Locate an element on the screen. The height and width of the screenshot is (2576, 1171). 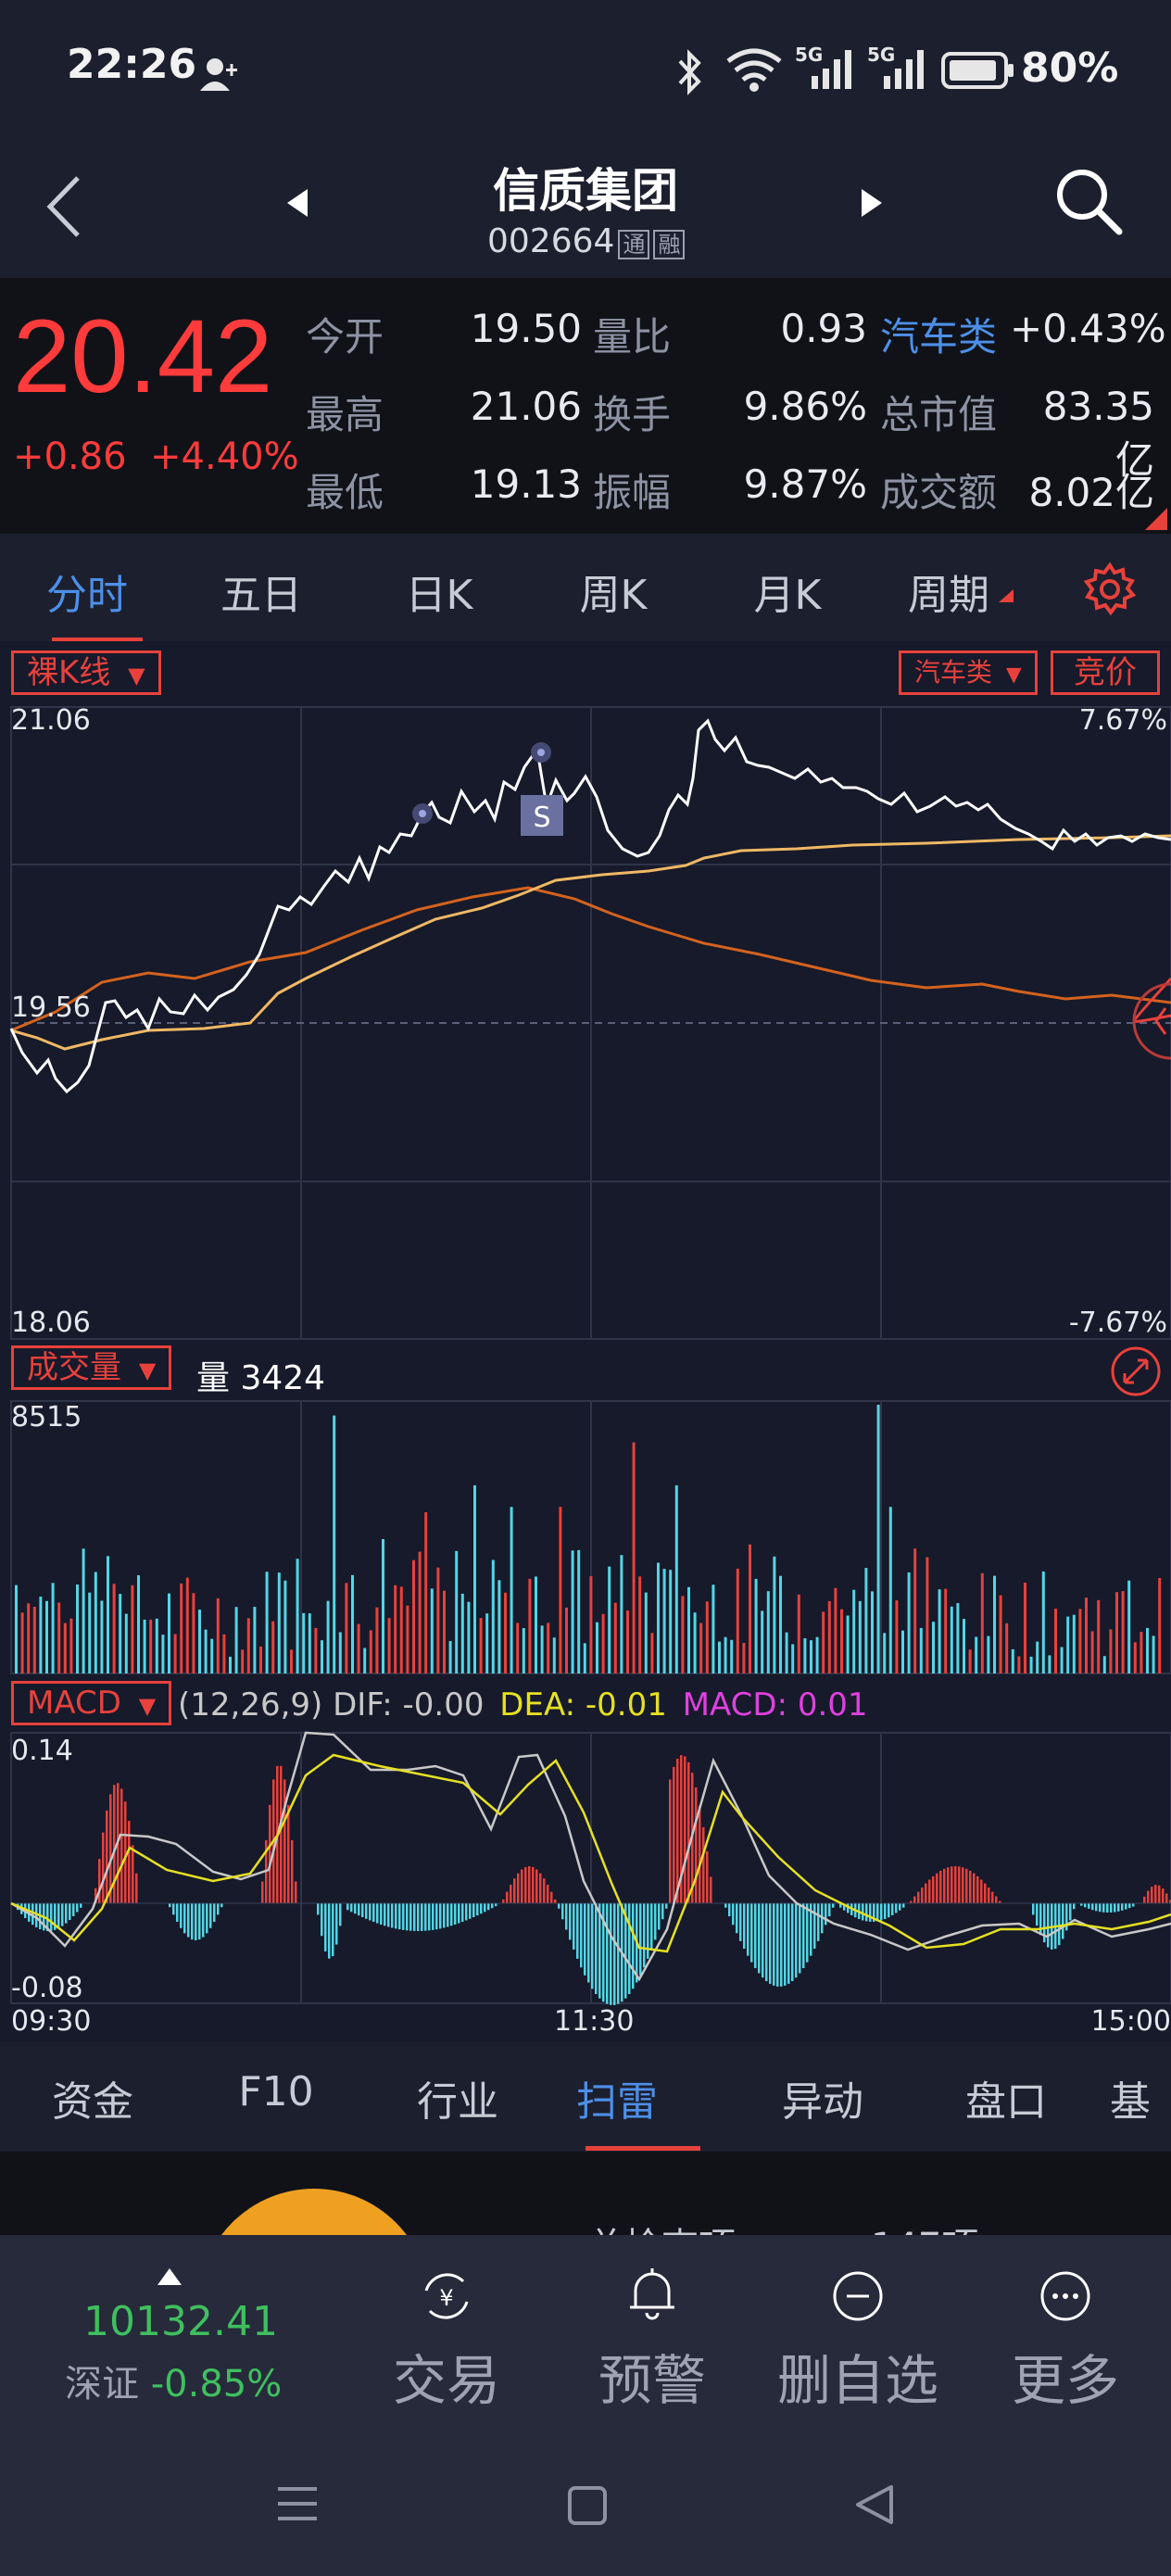
tab-anomaly: 异动 is located at coordinates (823, 2102).